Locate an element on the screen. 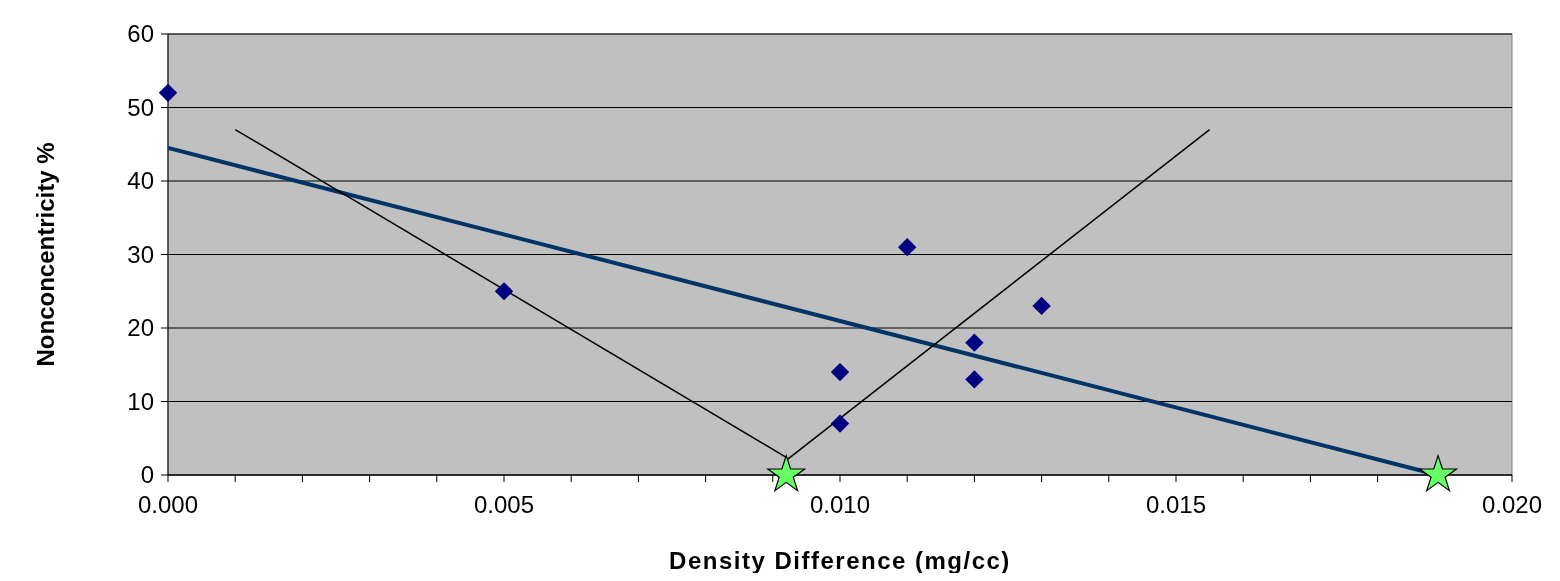 This screenshot has width=1560, height=581. y-tick-label: 40 is located at coordinates (140, 181).